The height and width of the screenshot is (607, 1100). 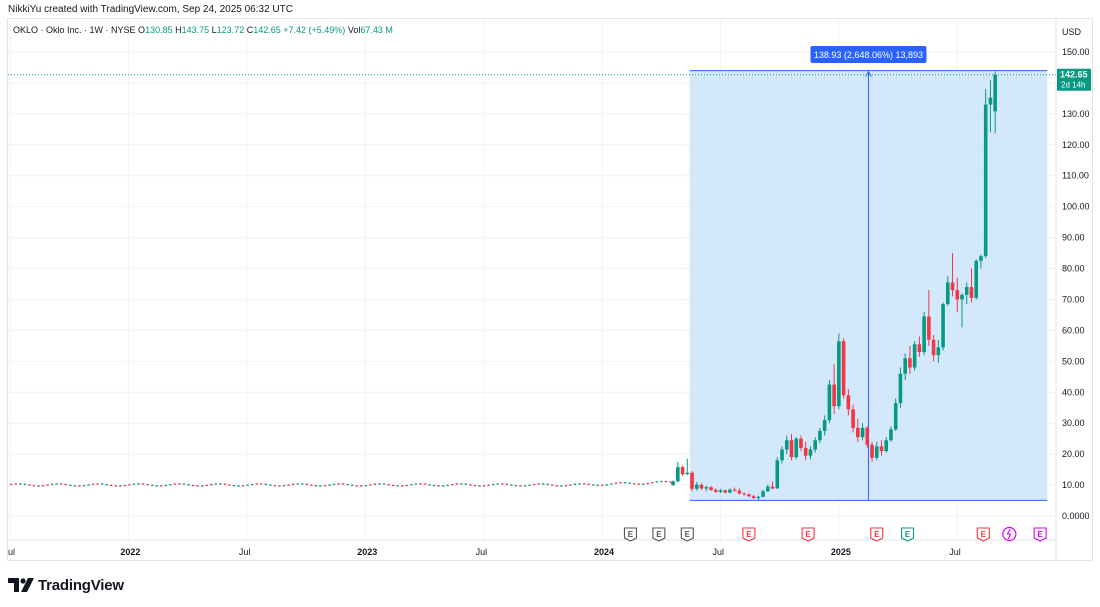 I want to click on y-tick-label: 20.00, so click(x=1073, y=454).